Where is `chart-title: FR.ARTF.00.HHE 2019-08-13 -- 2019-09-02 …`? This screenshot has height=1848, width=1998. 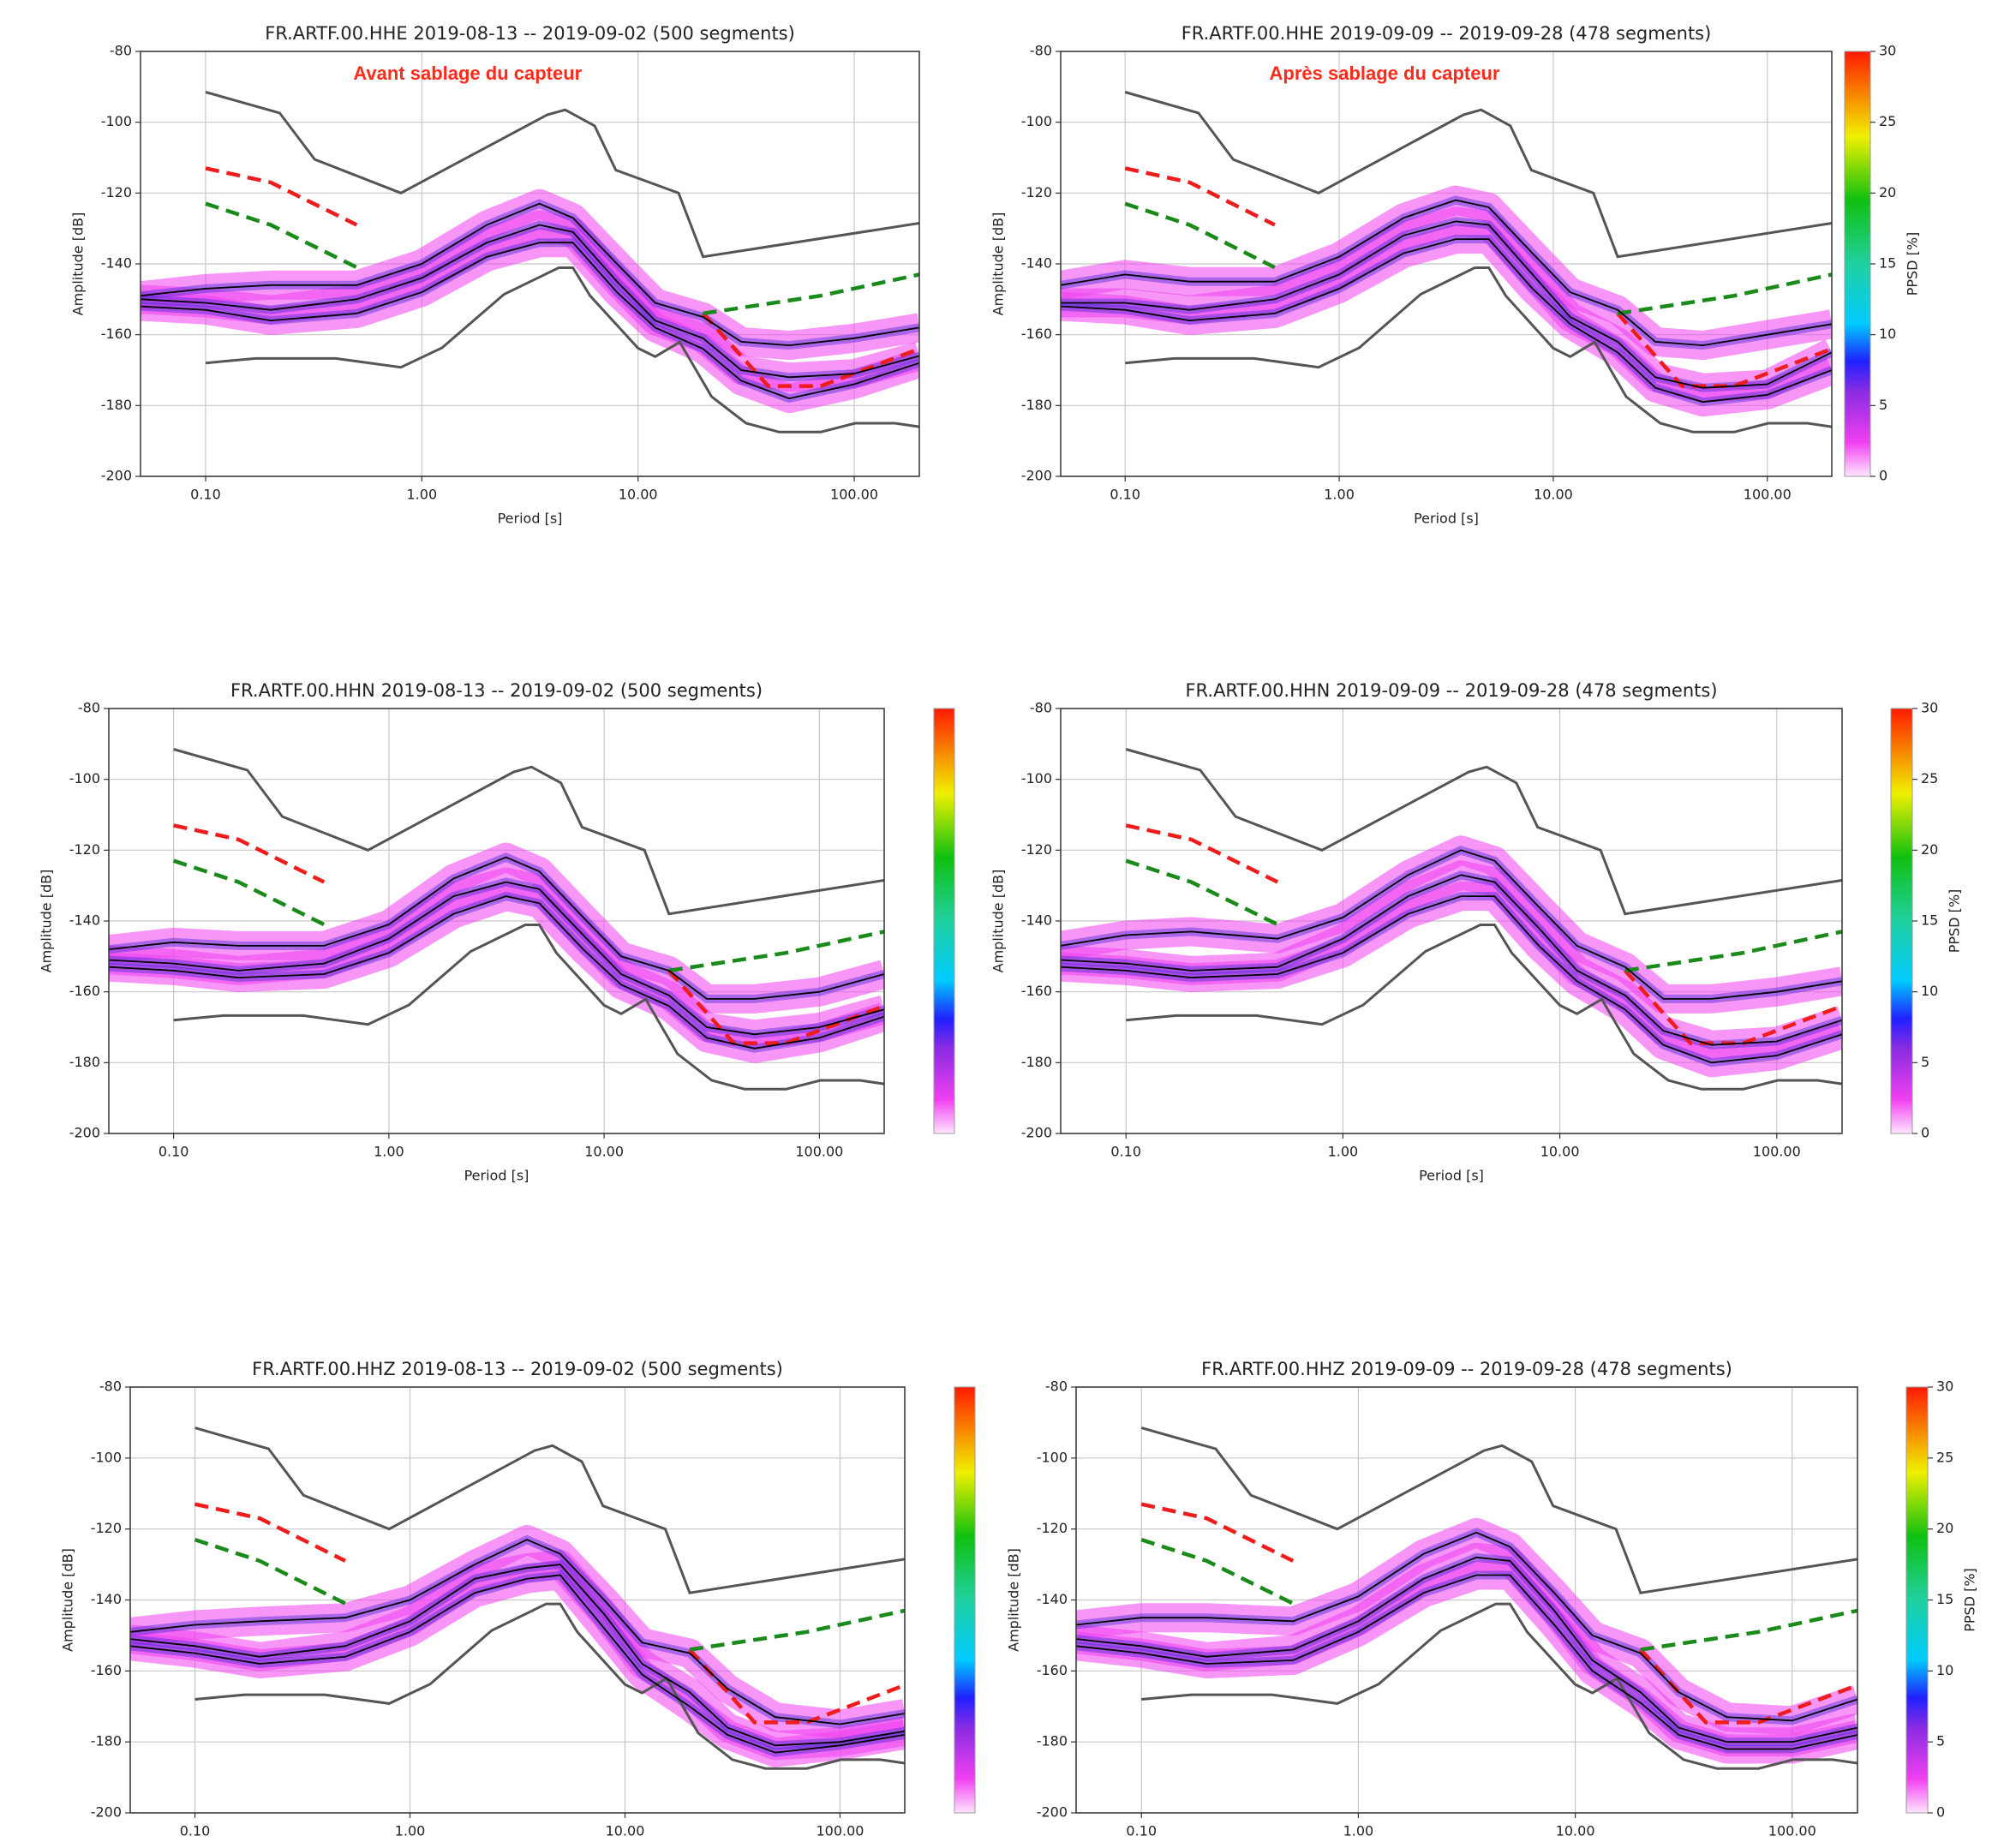
chart-title: FR.ARTF.00.HHE 2019-08-13 -- 2019-09-02 … is located at coordinates (530, 33).